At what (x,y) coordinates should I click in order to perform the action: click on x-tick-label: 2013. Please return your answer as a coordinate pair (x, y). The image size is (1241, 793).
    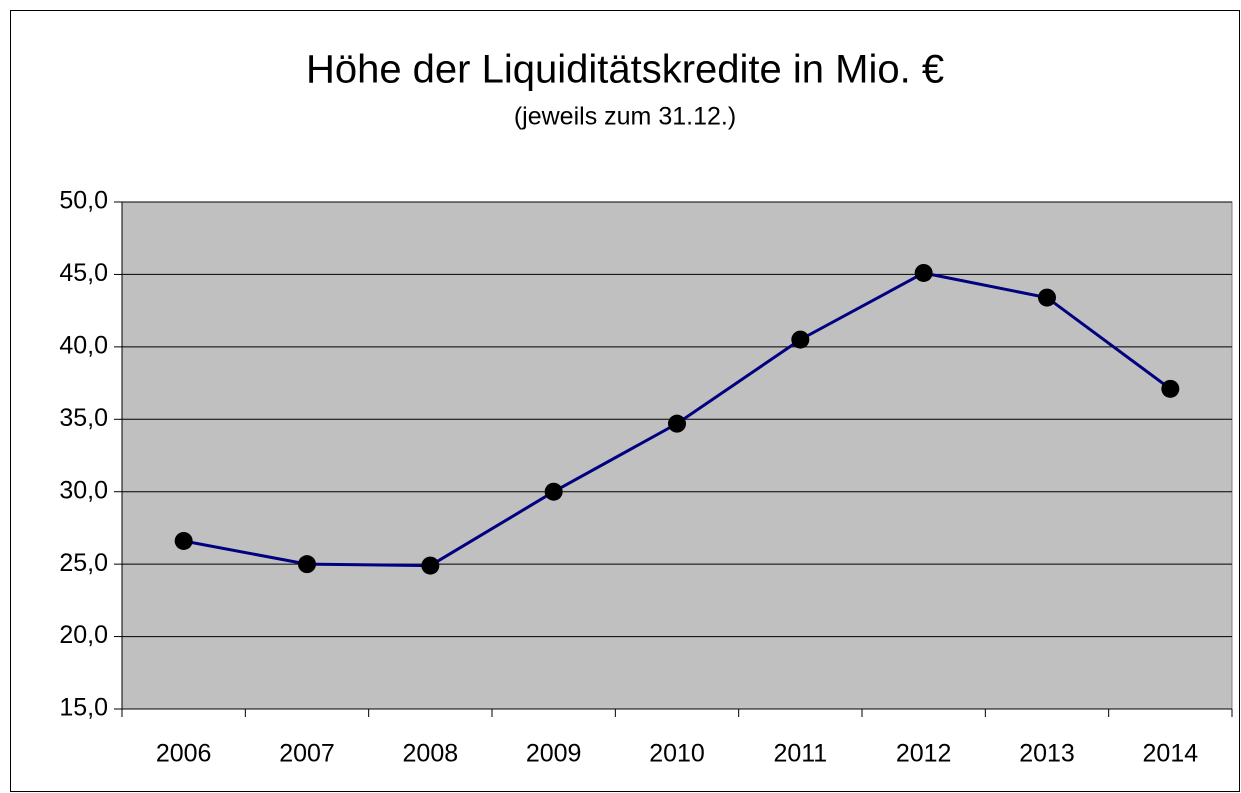
    Looking at the image, I should click on (1047, 754).